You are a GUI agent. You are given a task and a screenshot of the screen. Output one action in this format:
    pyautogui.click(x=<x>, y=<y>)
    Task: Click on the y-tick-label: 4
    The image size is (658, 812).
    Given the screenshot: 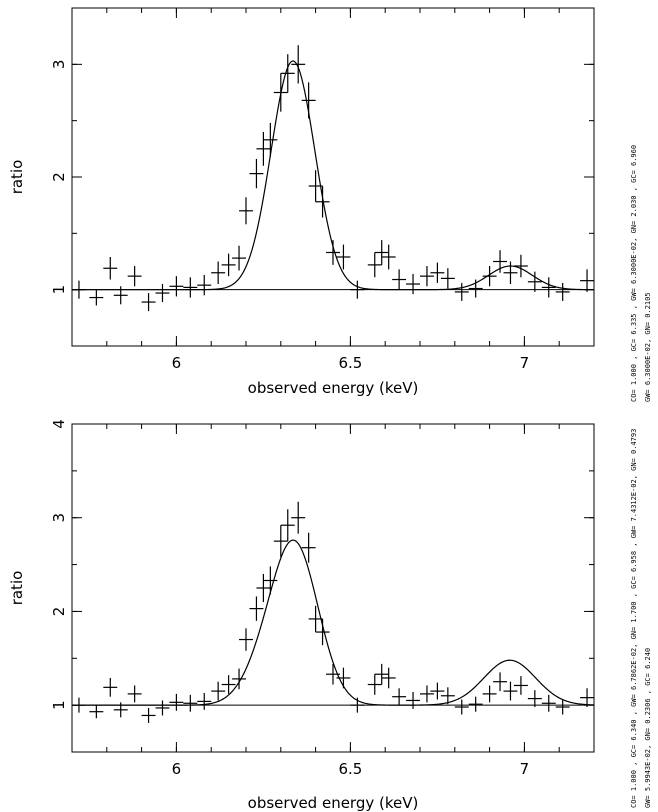 What is the action you would take?
    pyautogui.click(x=59, y=424)
    